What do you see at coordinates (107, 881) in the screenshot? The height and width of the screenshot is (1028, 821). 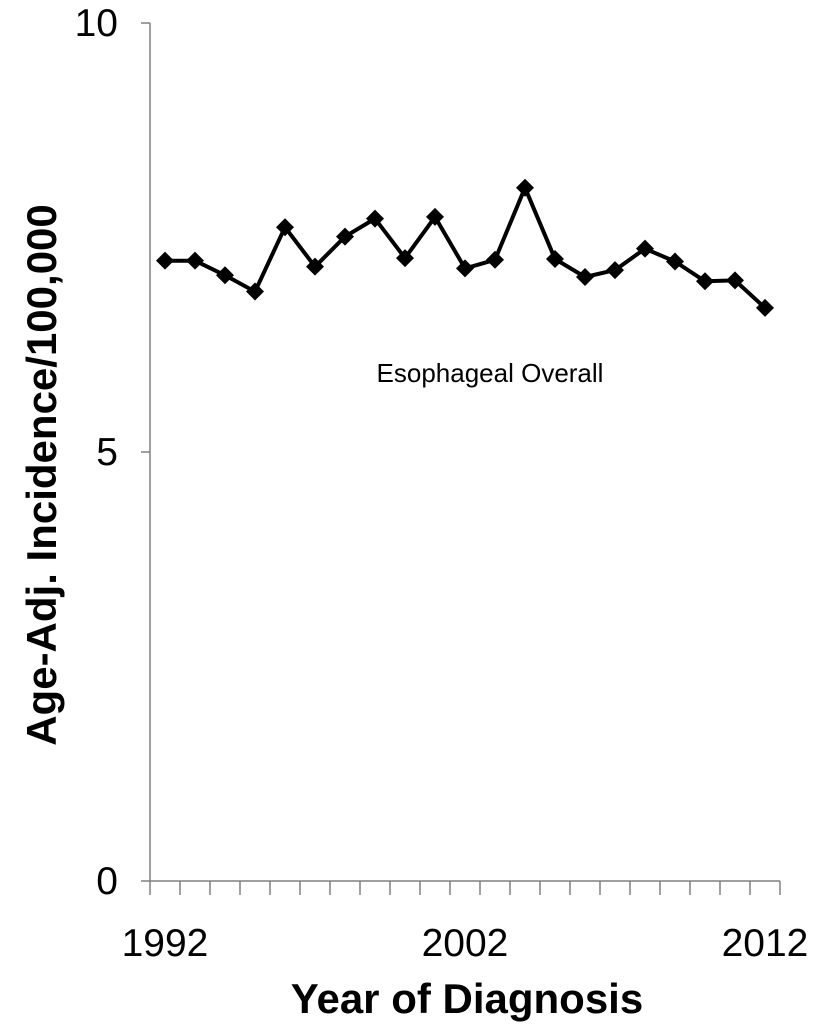 I see `y-tick-label: 0` at bounding box center [107, 881].